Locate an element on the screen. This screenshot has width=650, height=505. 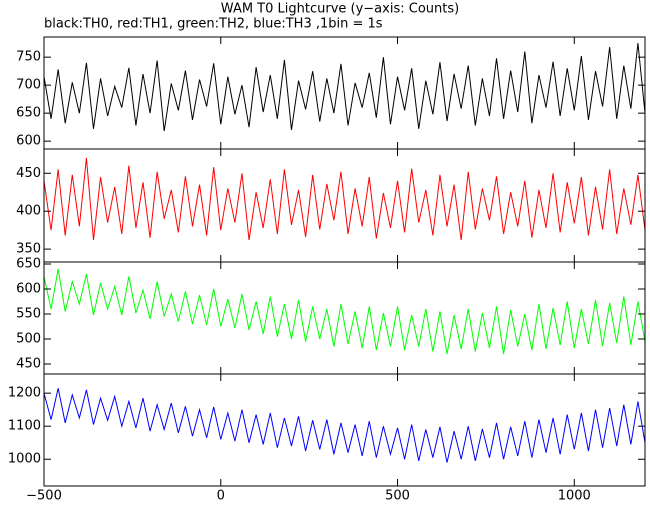
y-tick-label: 1000 is located at coordinates (24, 459).